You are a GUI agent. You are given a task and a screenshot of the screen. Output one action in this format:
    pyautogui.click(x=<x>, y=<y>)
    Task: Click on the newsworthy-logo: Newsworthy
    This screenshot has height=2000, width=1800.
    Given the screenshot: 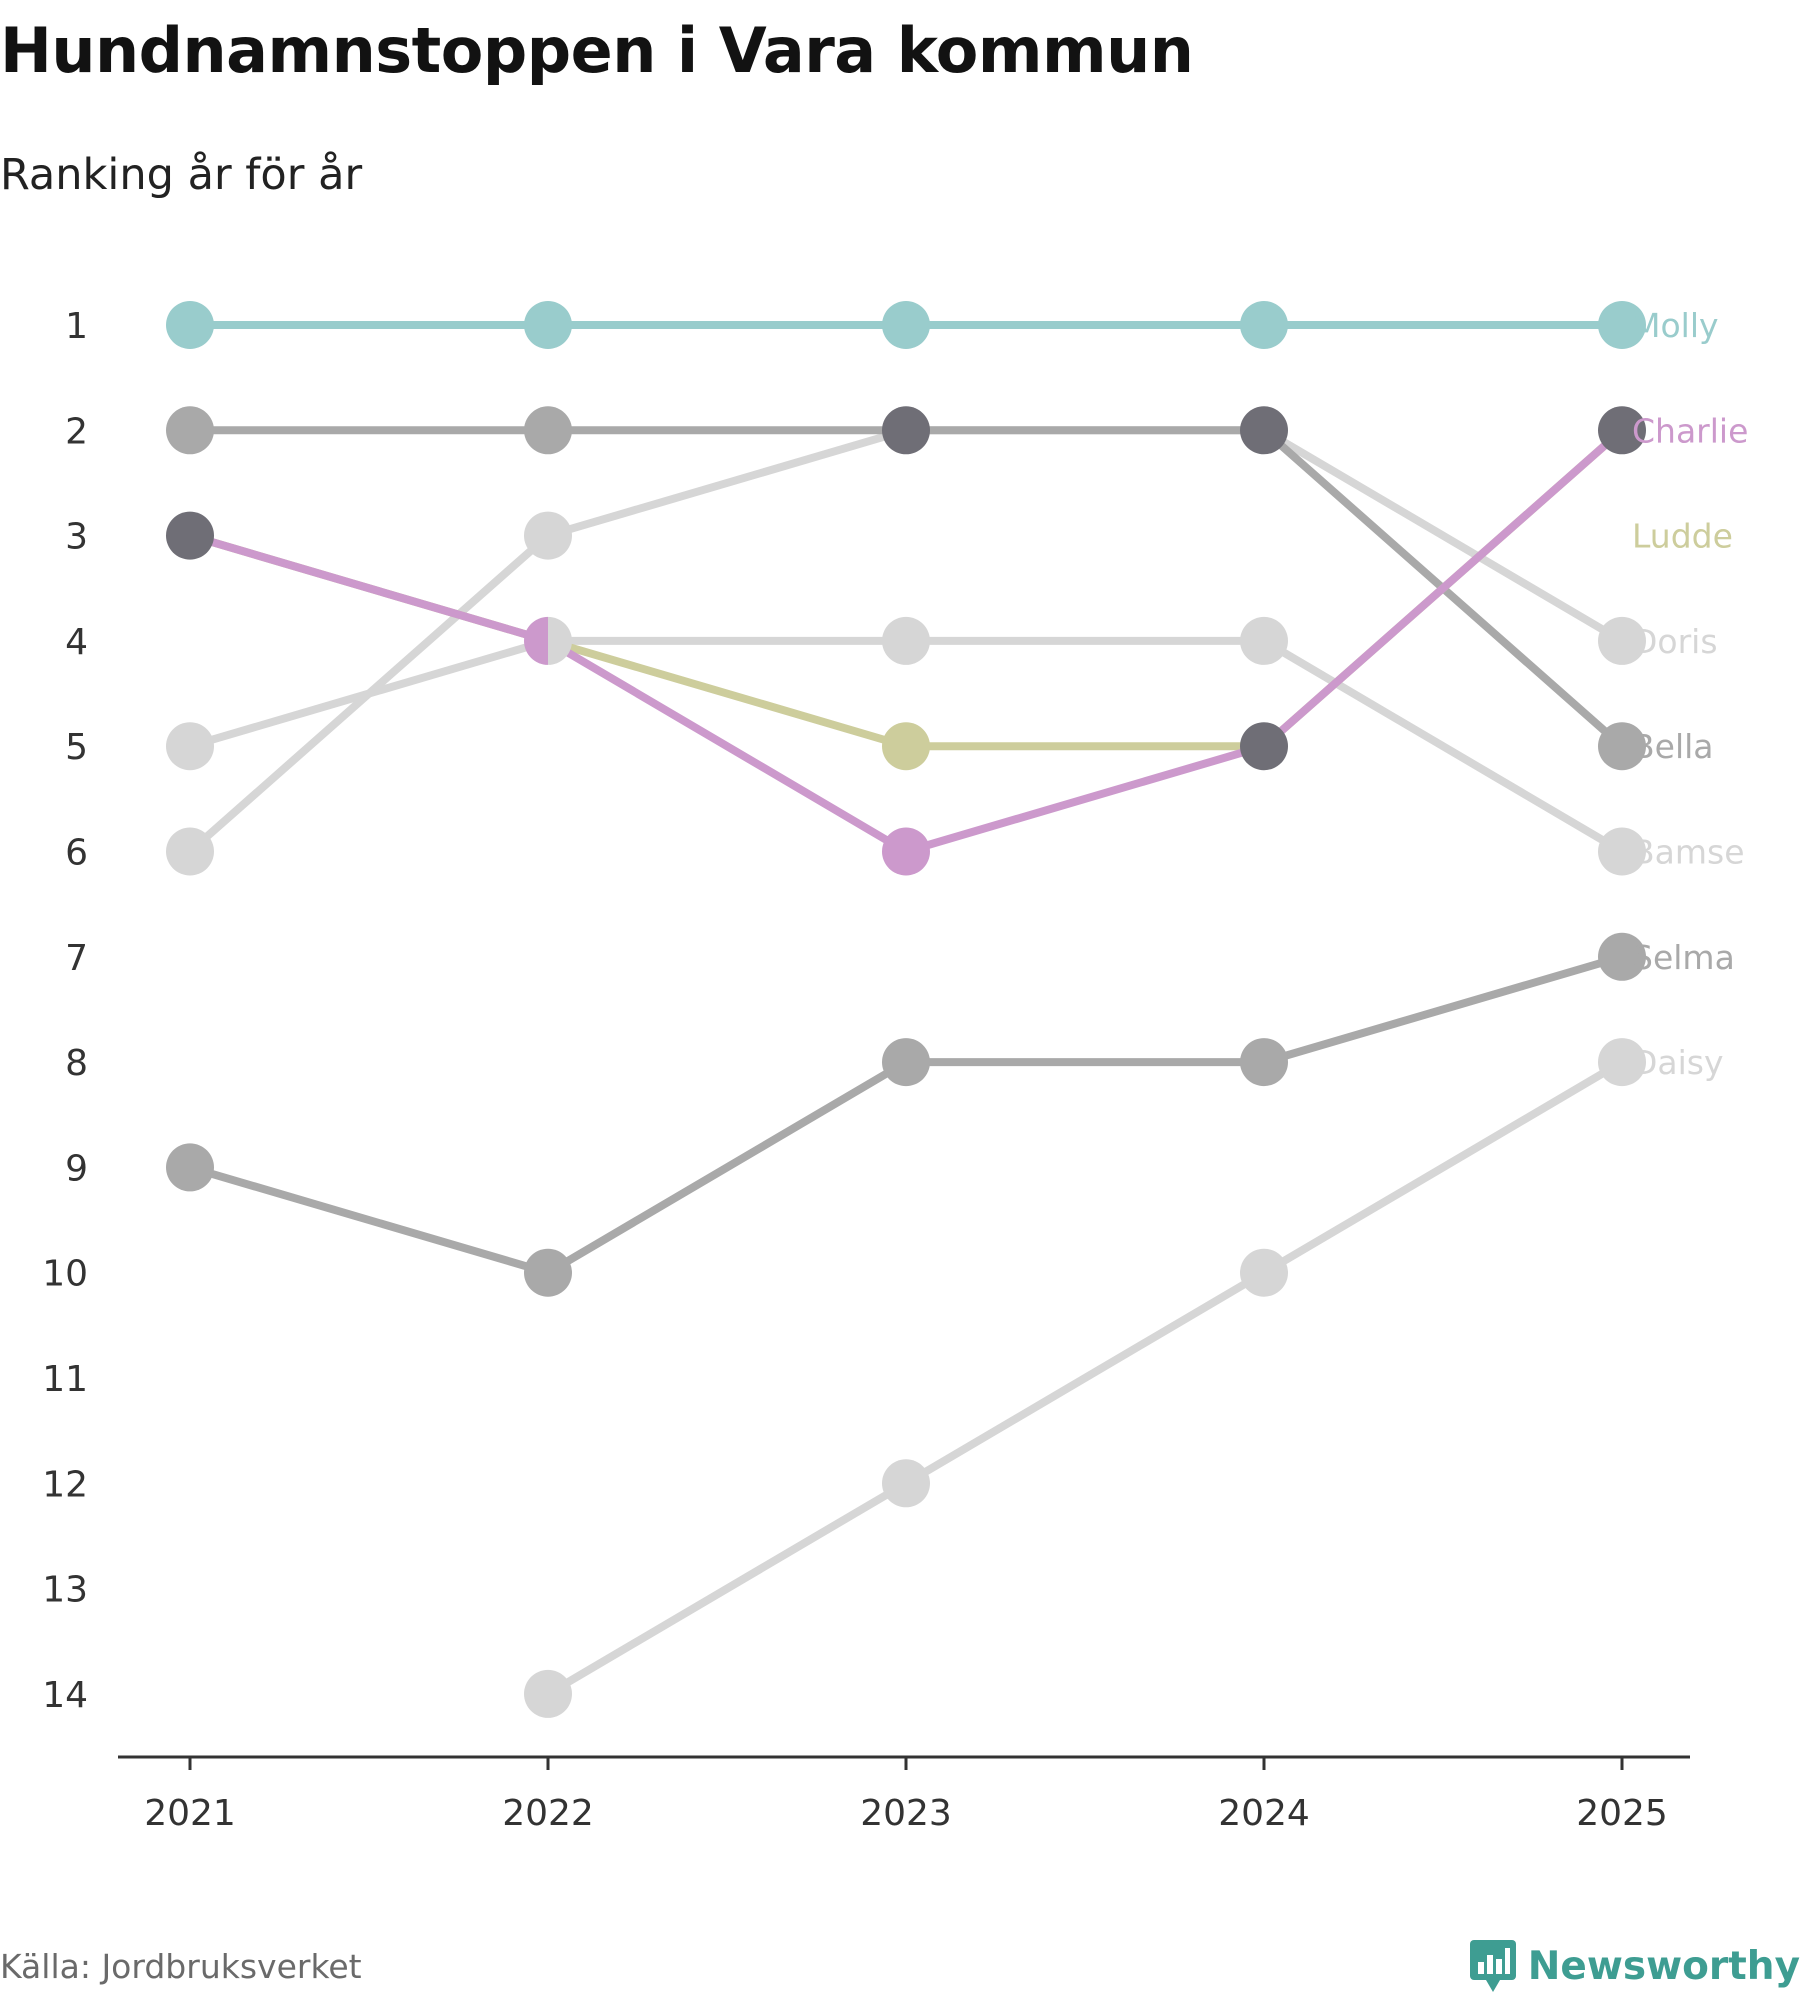 What is the action you would take?
    pyautogui.click(x=1634, y=1966)
    